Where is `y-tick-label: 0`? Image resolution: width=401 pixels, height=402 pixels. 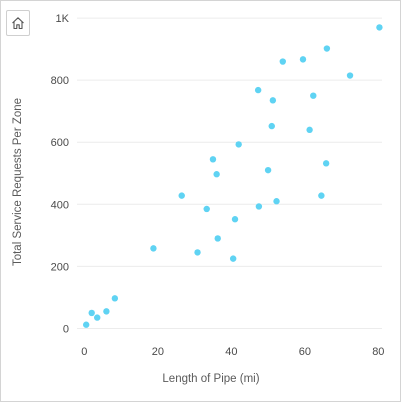 y-tick-label: 0 is located at coordinates (66, 329).